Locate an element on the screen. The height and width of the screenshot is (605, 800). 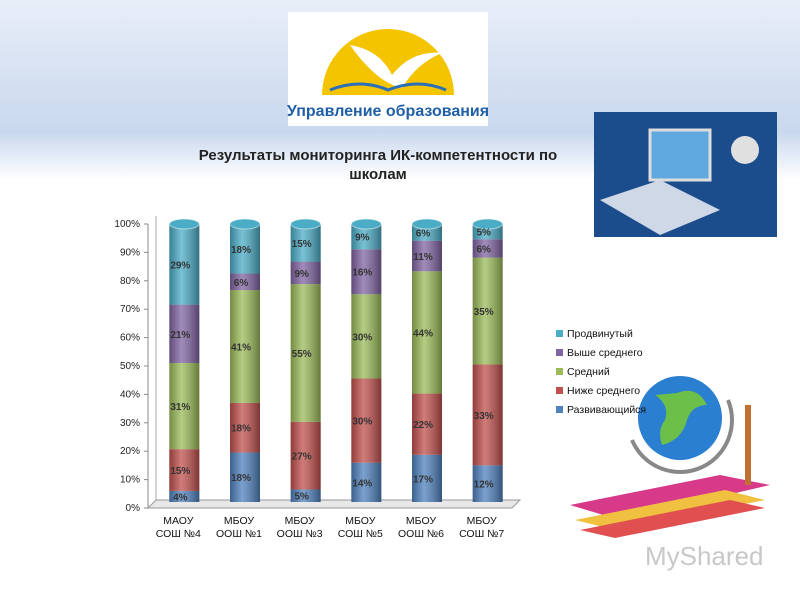
legend-label: Развивающийся is located at coordinates (606, 410).